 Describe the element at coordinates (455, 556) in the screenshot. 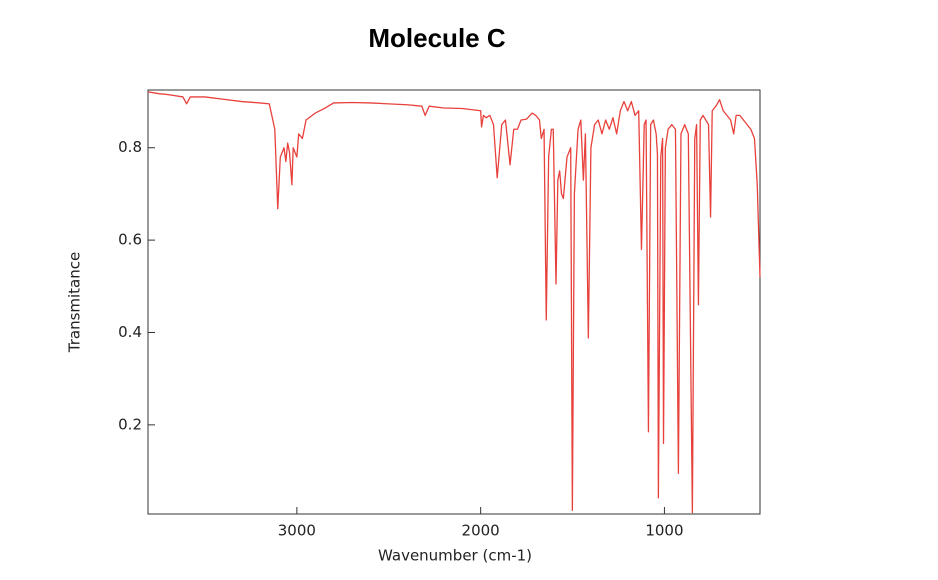

I see `x-axis-label: Wavenumber (cm-1)` at that location.